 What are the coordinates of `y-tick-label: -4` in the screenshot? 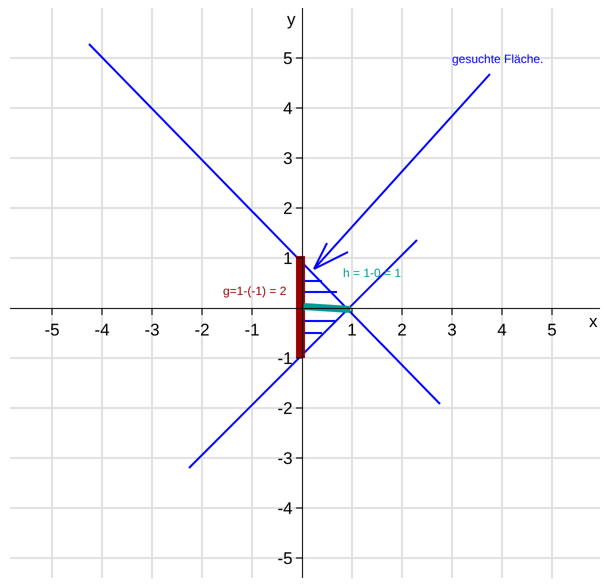 It's located at (285, 508).